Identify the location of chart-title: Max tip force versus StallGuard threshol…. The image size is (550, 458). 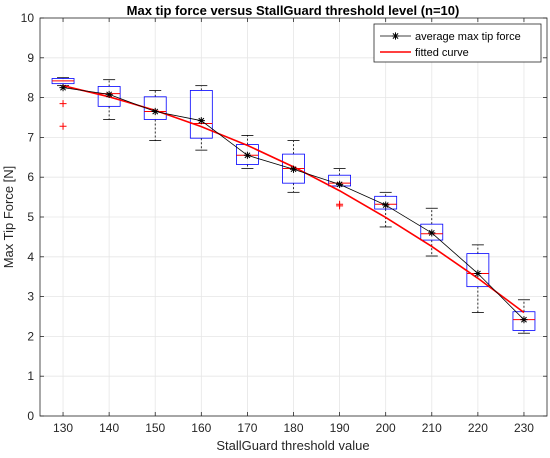
(293, 10).